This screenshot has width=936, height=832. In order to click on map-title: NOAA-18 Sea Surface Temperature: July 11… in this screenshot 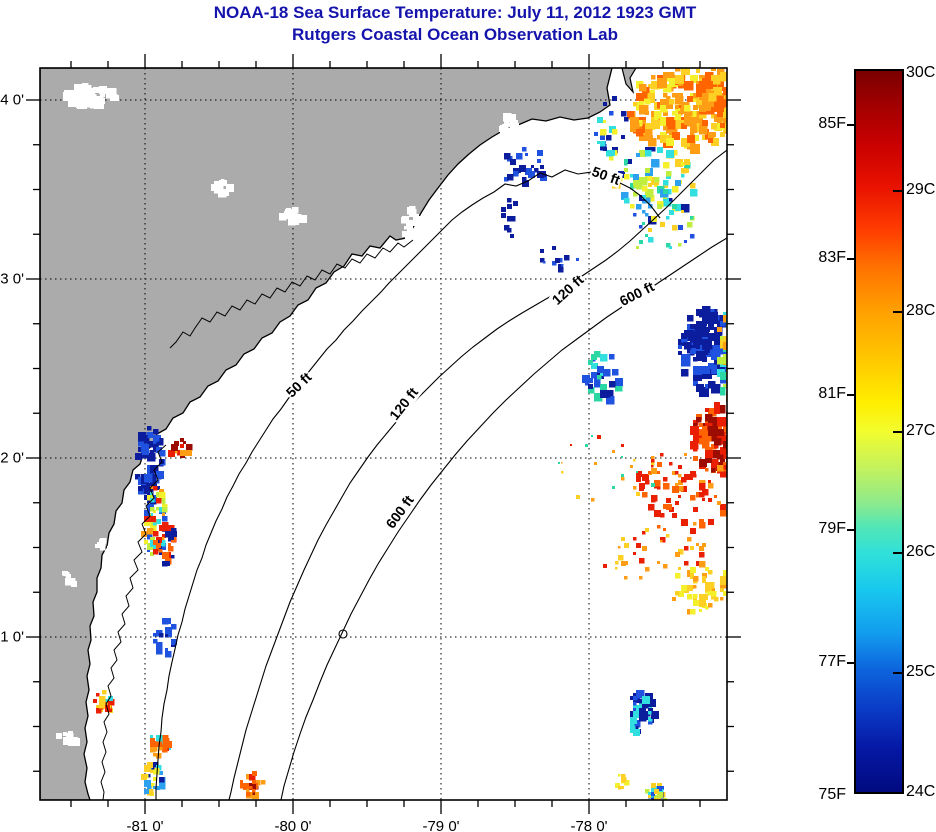, I will do `click(455, 12)`.